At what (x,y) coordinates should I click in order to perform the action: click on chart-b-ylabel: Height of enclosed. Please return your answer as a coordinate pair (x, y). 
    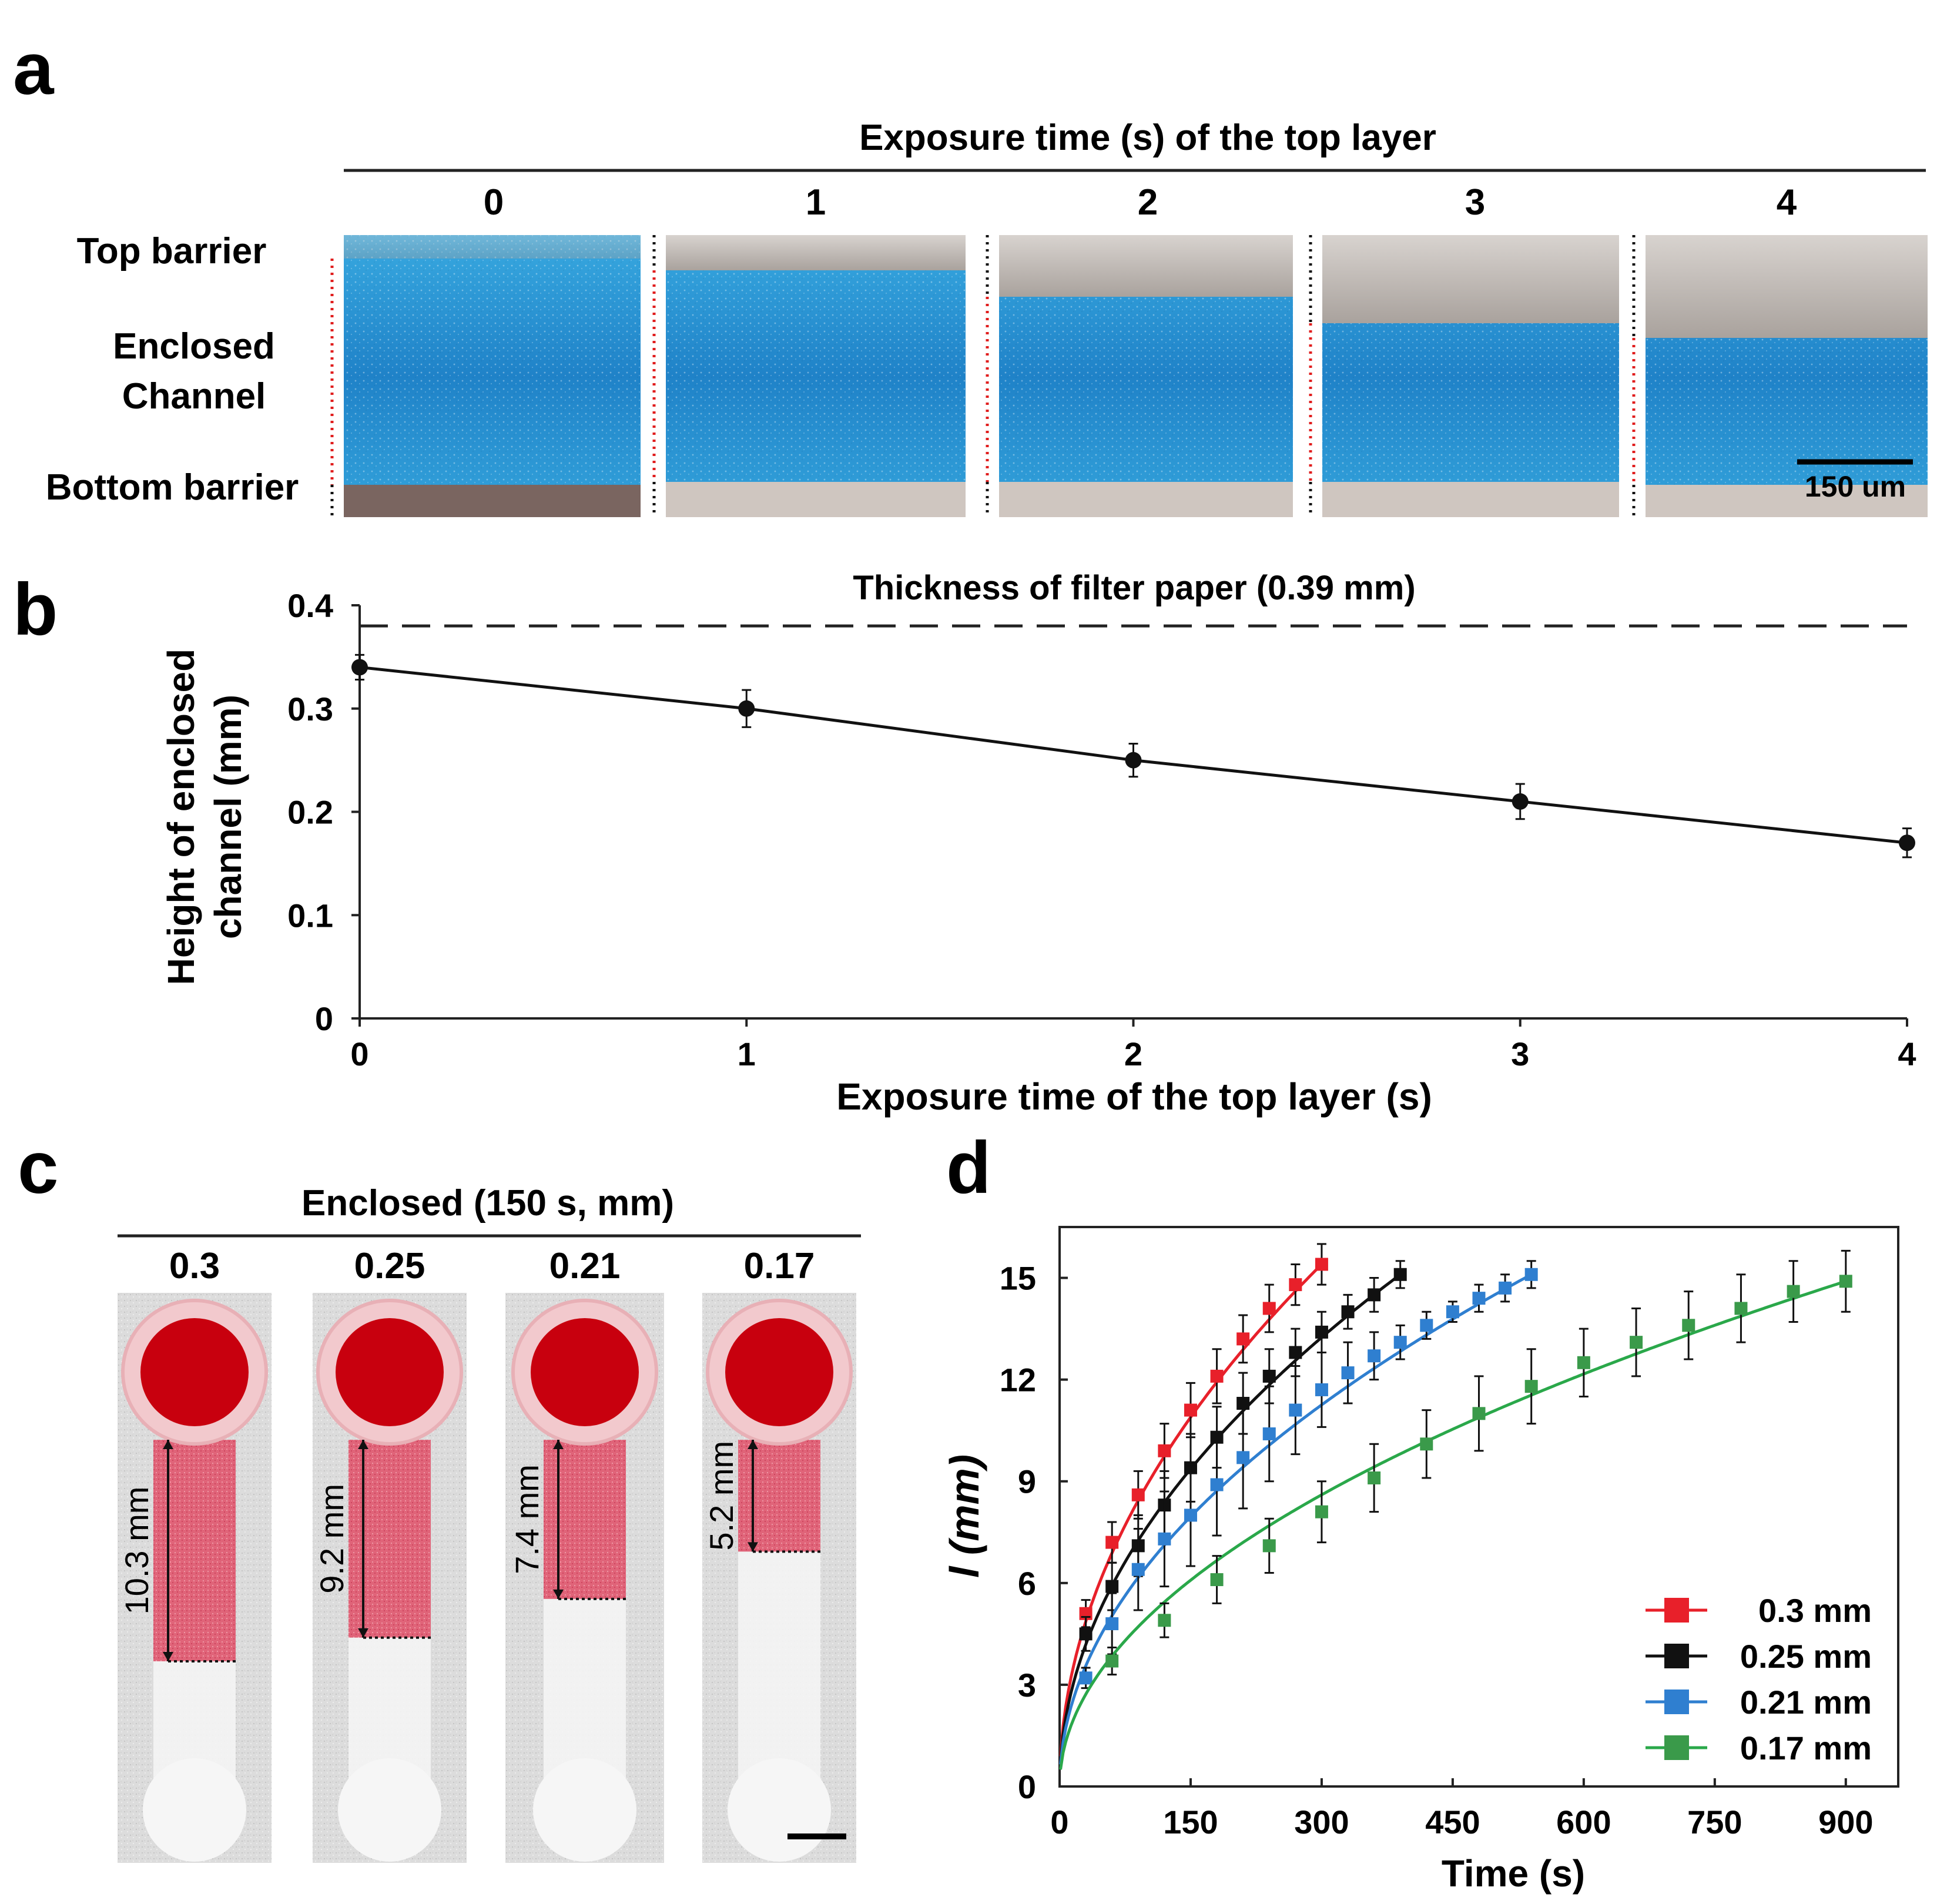
    Looking at the image, I should click on (181, 817).